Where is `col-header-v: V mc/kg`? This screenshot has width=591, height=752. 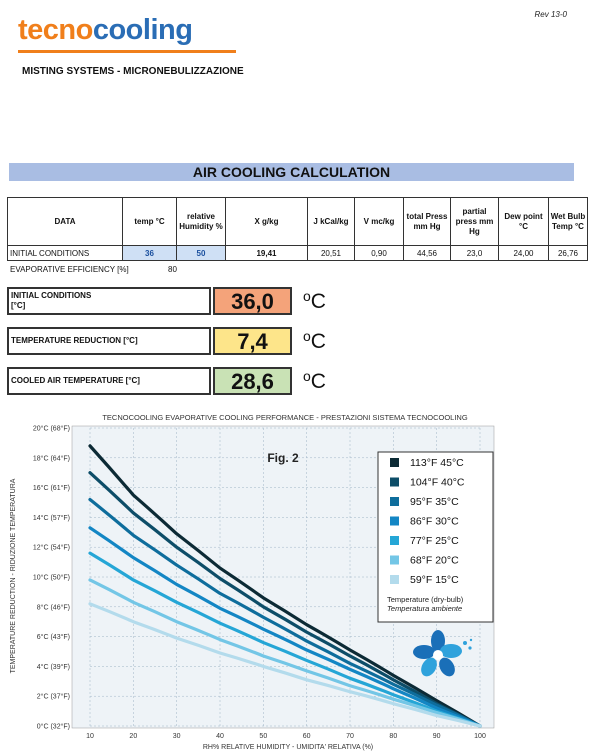 col-header-v: V mc/kg is located at coordinates (379, 221).